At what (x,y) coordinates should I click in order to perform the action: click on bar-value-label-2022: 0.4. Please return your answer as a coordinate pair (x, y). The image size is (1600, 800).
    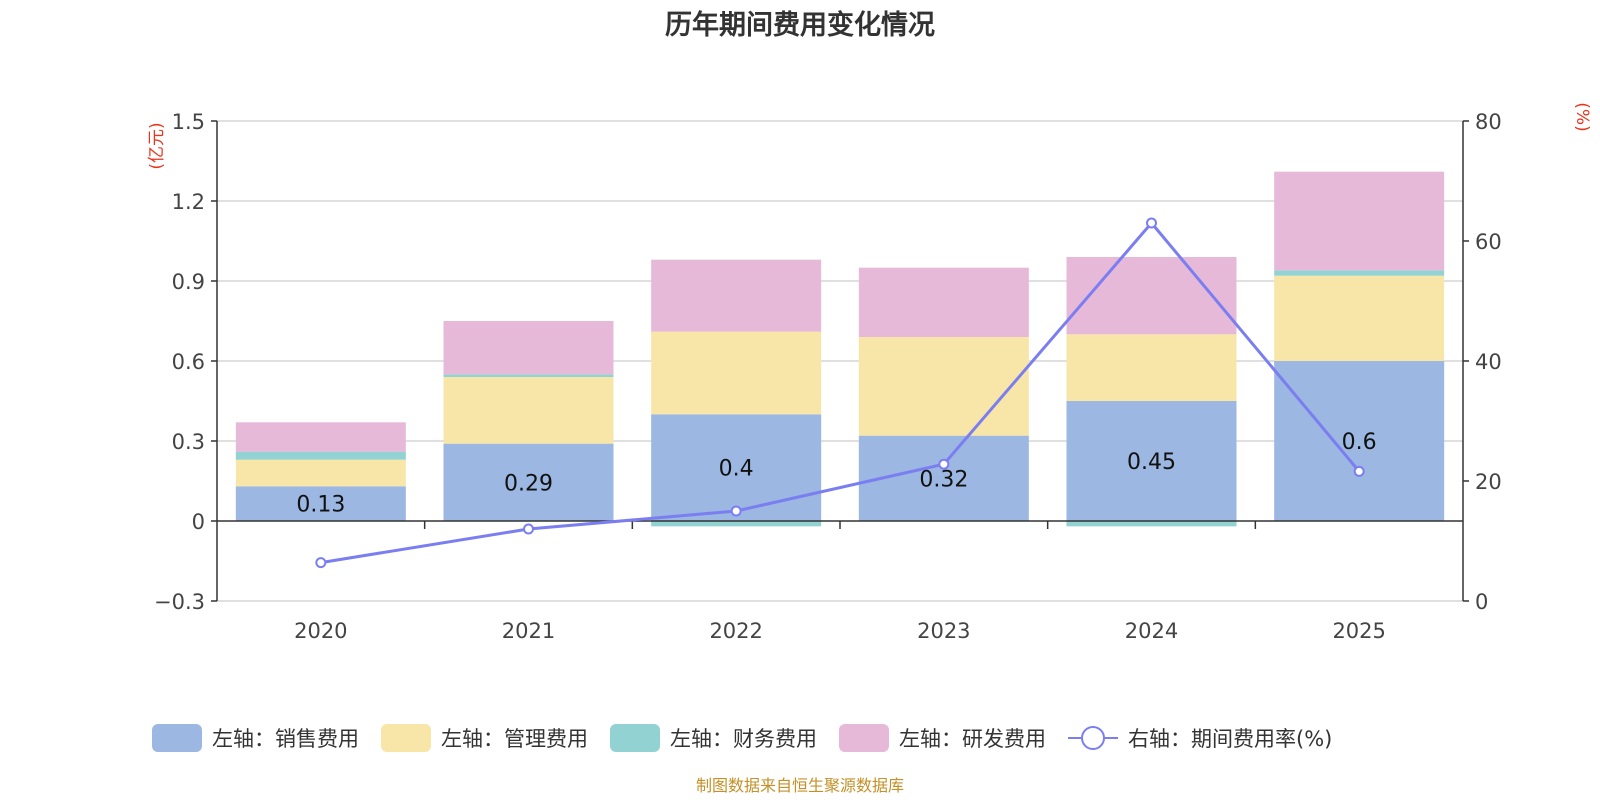
    Looking at the image, I should click on (736, 469).